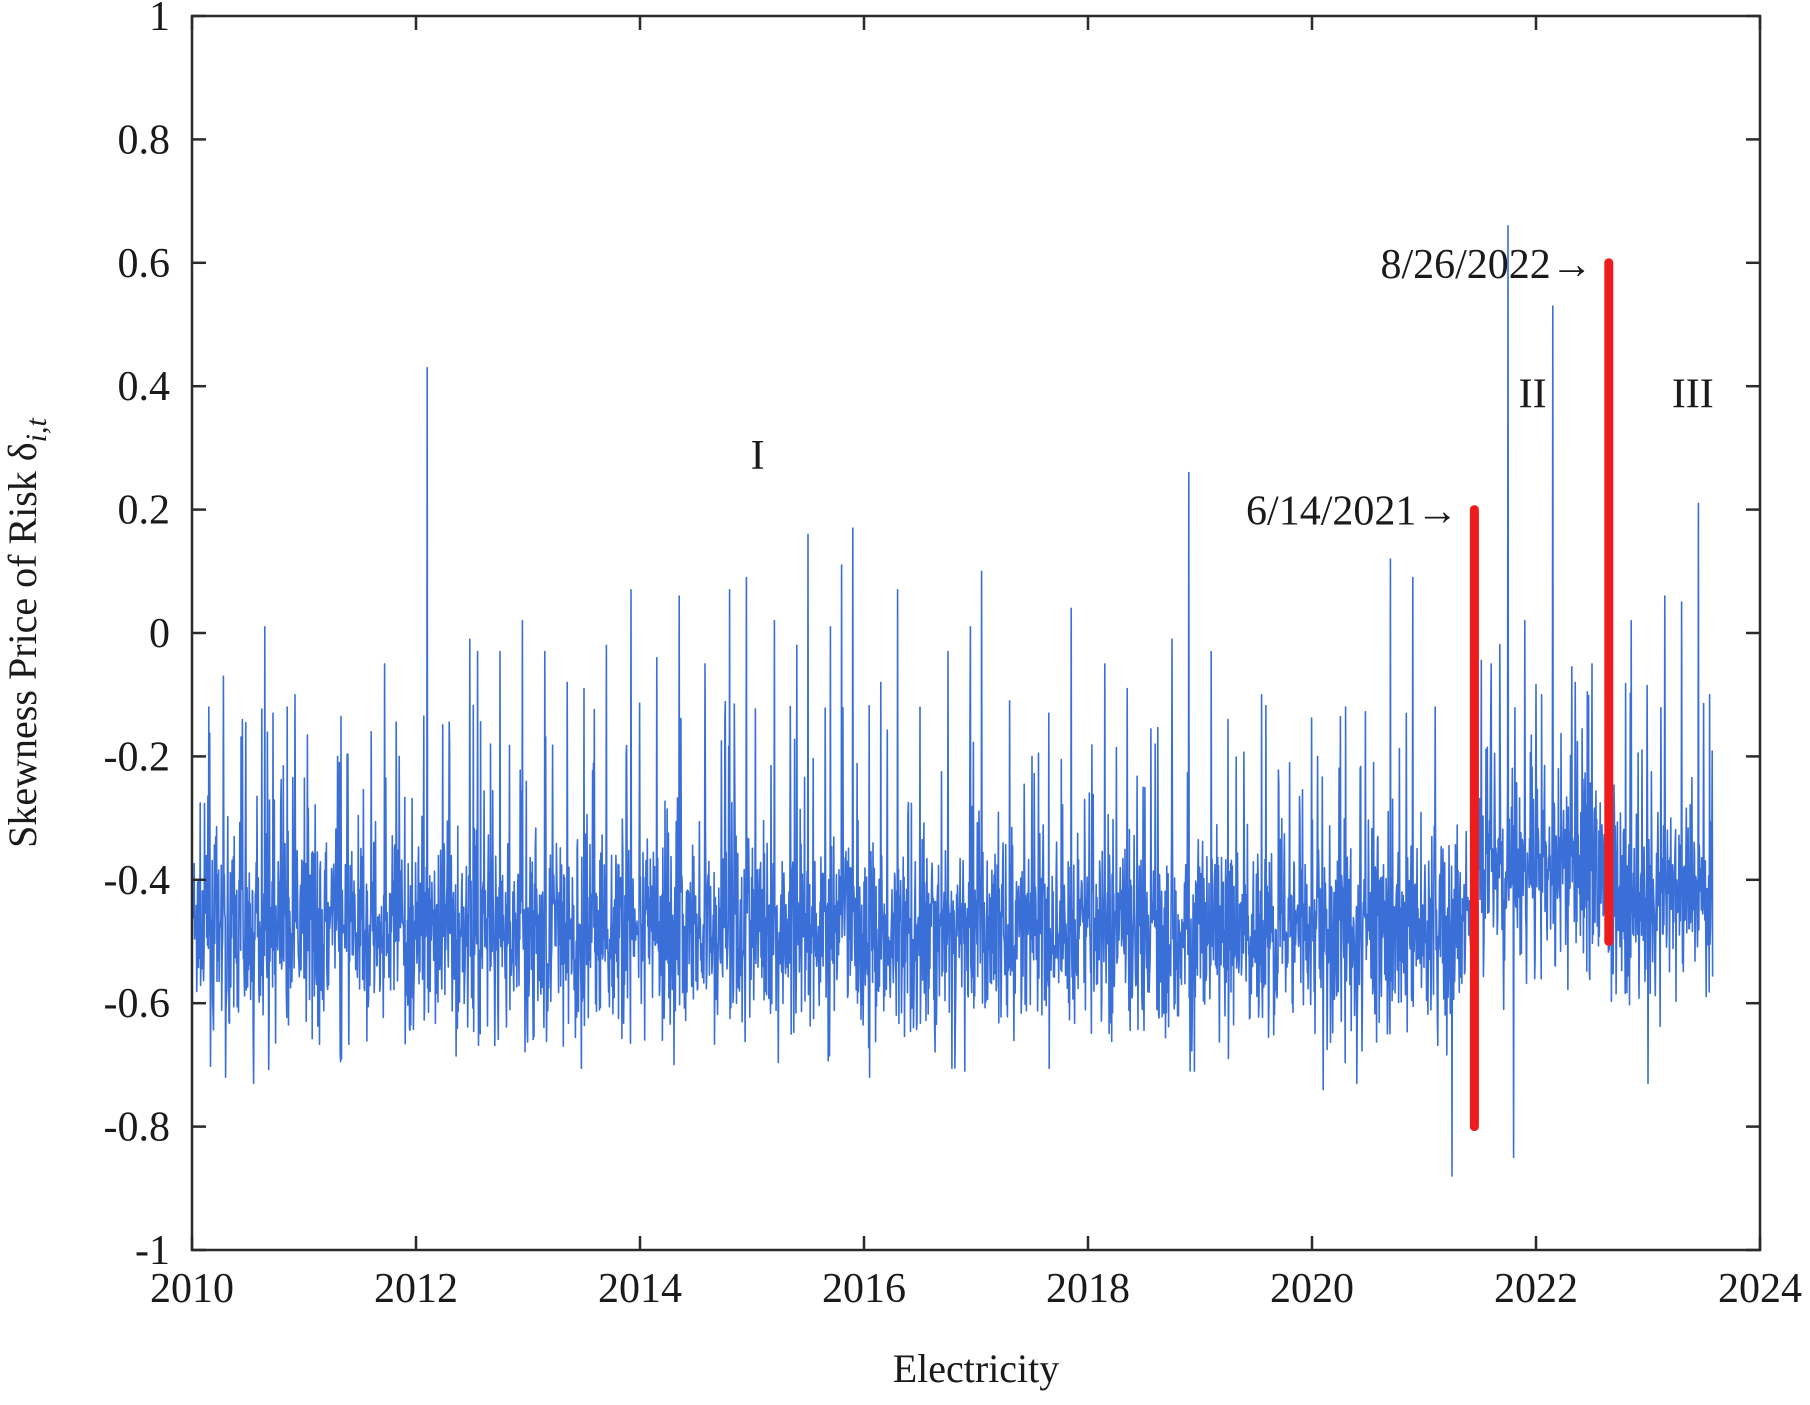  What do you see at coordinates (137, 1128) in the screenshot?
I see `y-tick-label: -0.8` at bounding box center [137, 1128].